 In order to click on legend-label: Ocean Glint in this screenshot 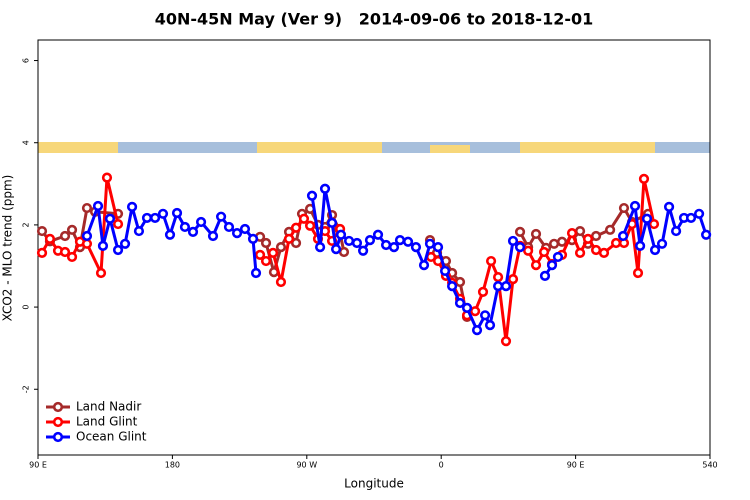, I will do `click(111, 437)`.